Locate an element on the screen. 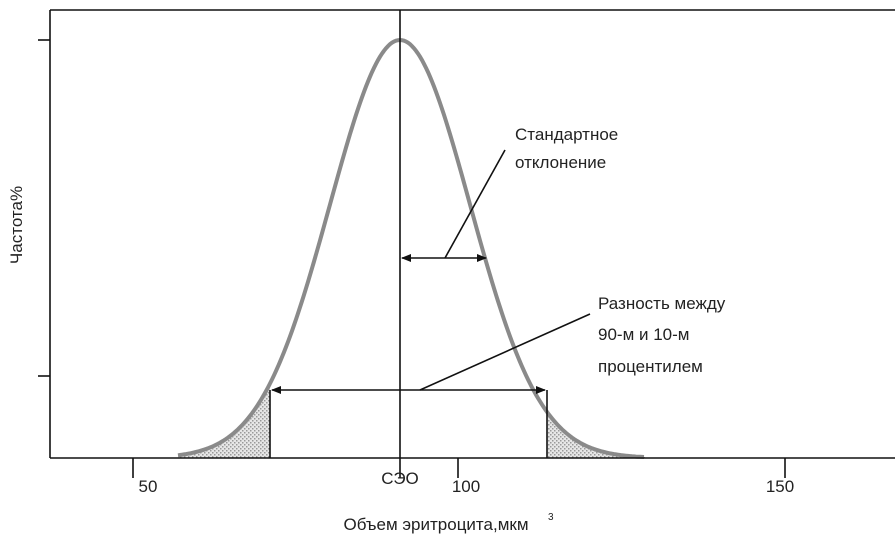 The height and width of the screenshot is (539, 895). x-axis-label: Объем эритроцита,мкм is located at coordinates (435, 524).